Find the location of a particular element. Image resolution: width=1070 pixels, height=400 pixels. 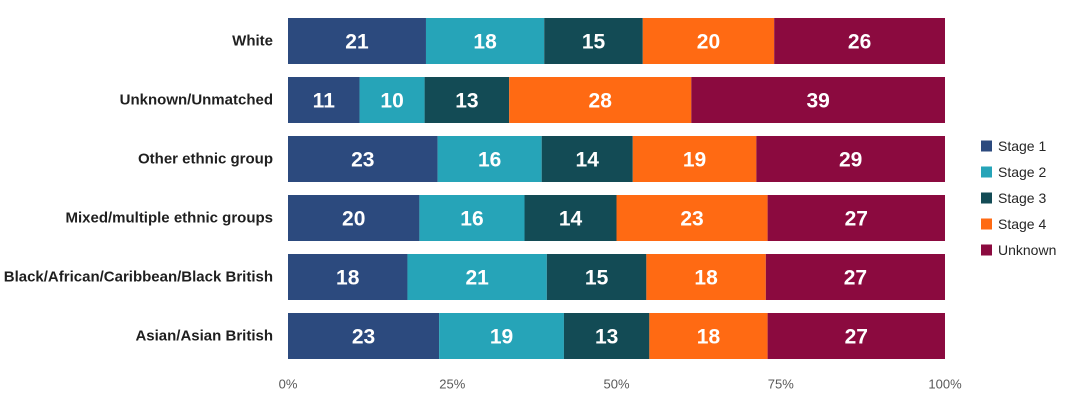

x-tick-label: 75% is located at coordinates (781, 384).